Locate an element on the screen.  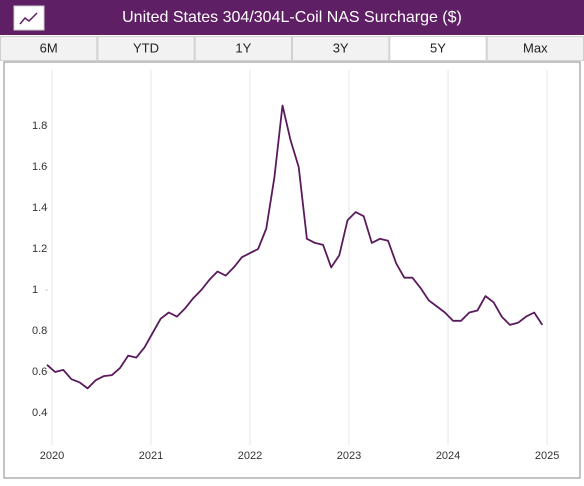
y-tick-label: 0.8 is located at coordinates (39, 331).